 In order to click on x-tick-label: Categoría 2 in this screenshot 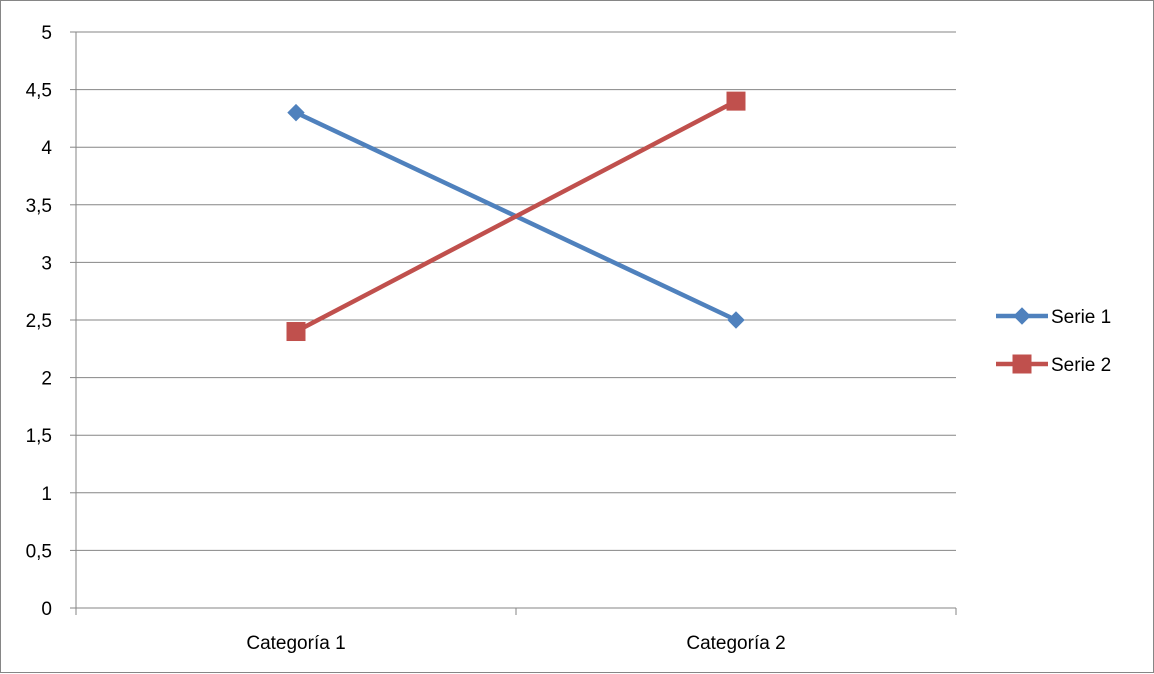, I will do `click(735, 643)`.